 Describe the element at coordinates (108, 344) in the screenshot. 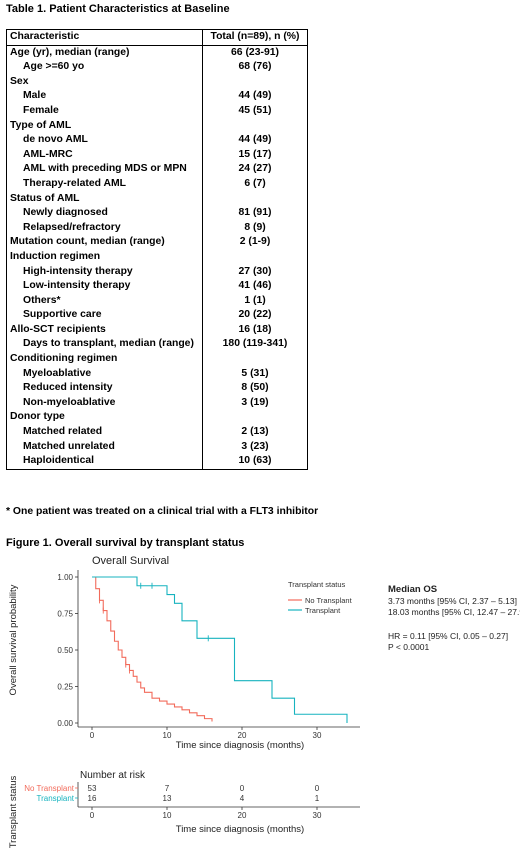

I see `row-label: Days to transplant, median (range)` at that location.